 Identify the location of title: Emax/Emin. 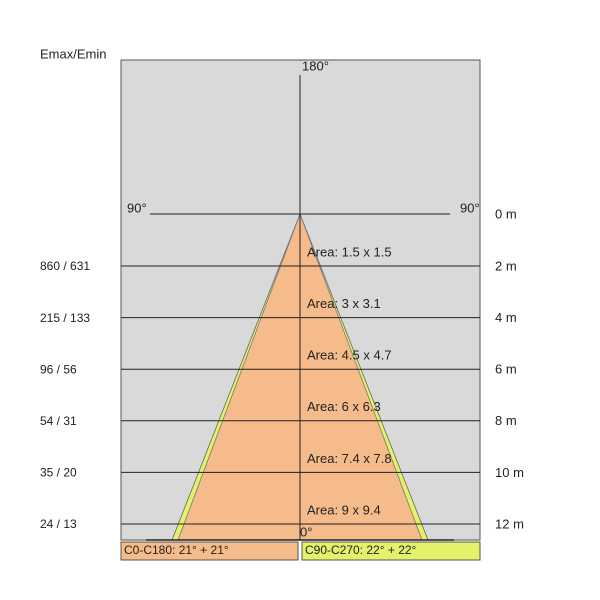
(73, 53).